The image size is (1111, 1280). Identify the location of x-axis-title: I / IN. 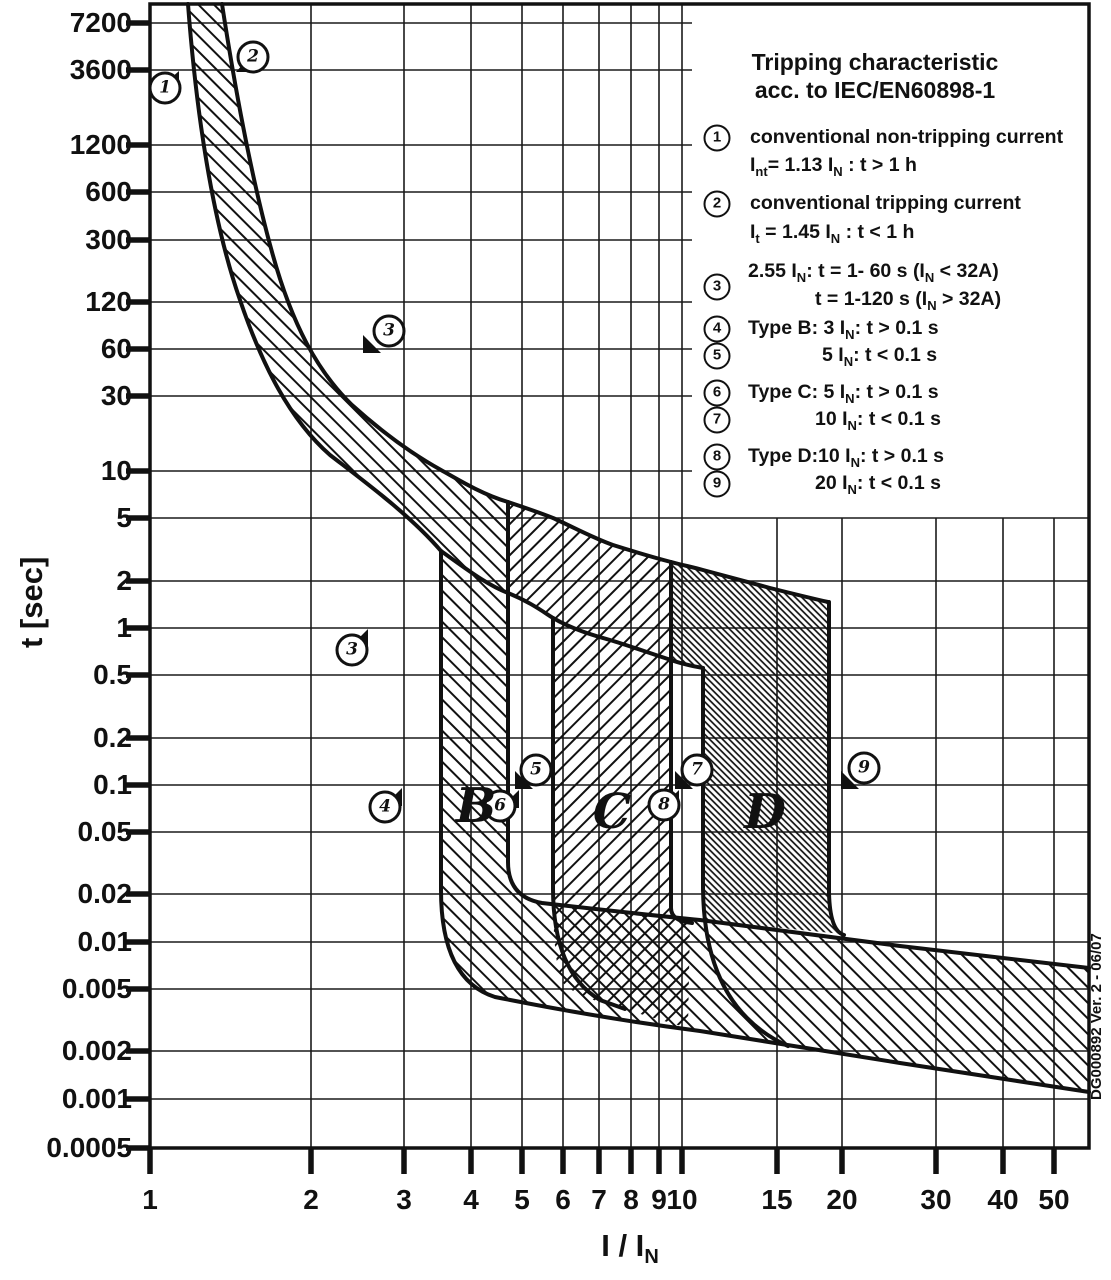
(630, 1248).